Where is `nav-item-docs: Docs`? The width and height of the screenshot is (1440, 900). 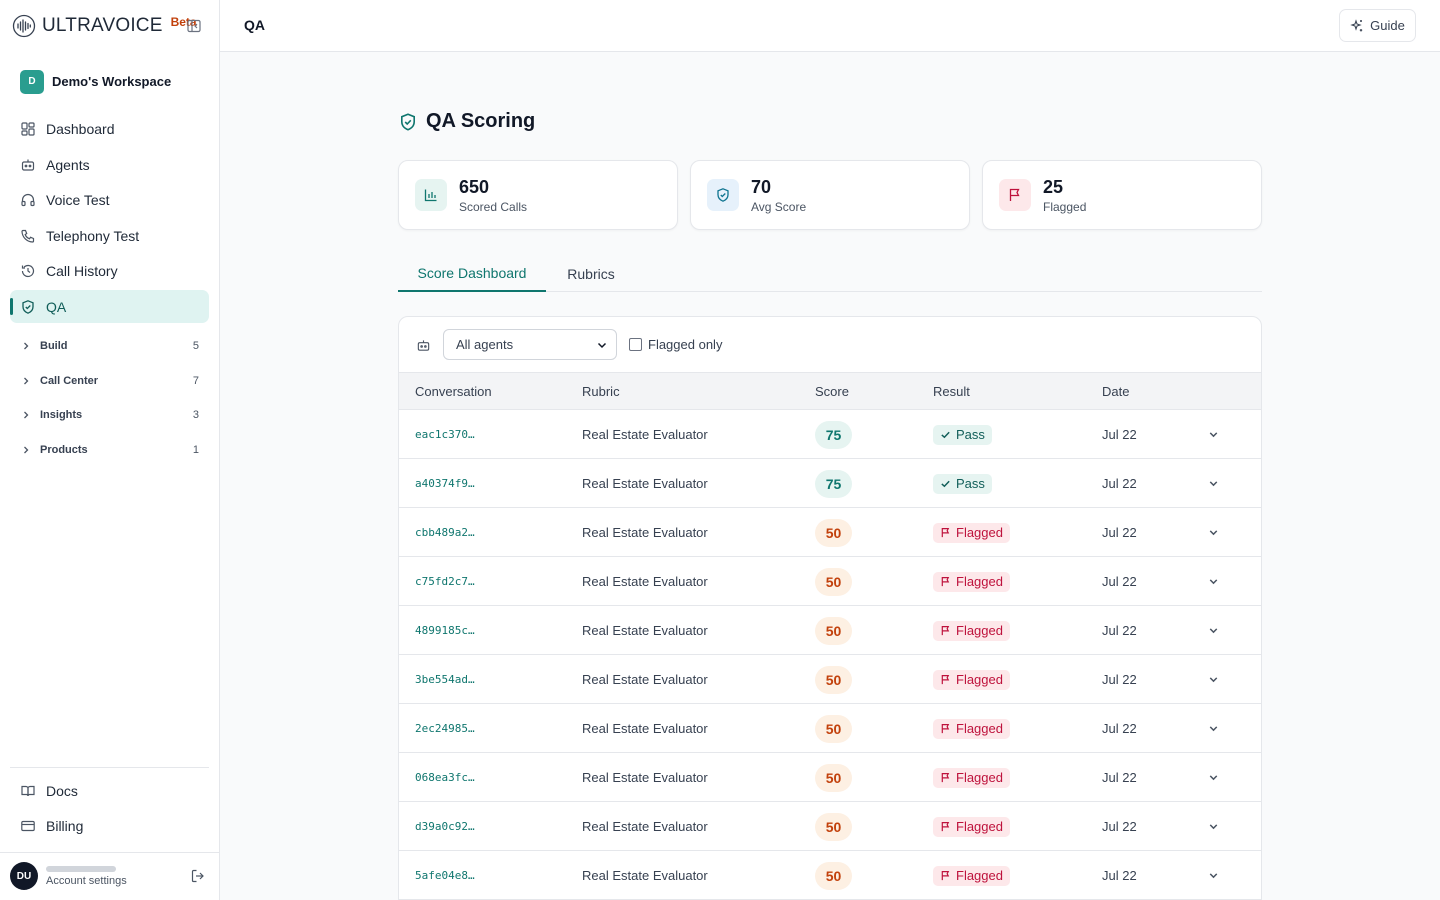
nav-item-docs: Docs is located at coordinates (109, 790).